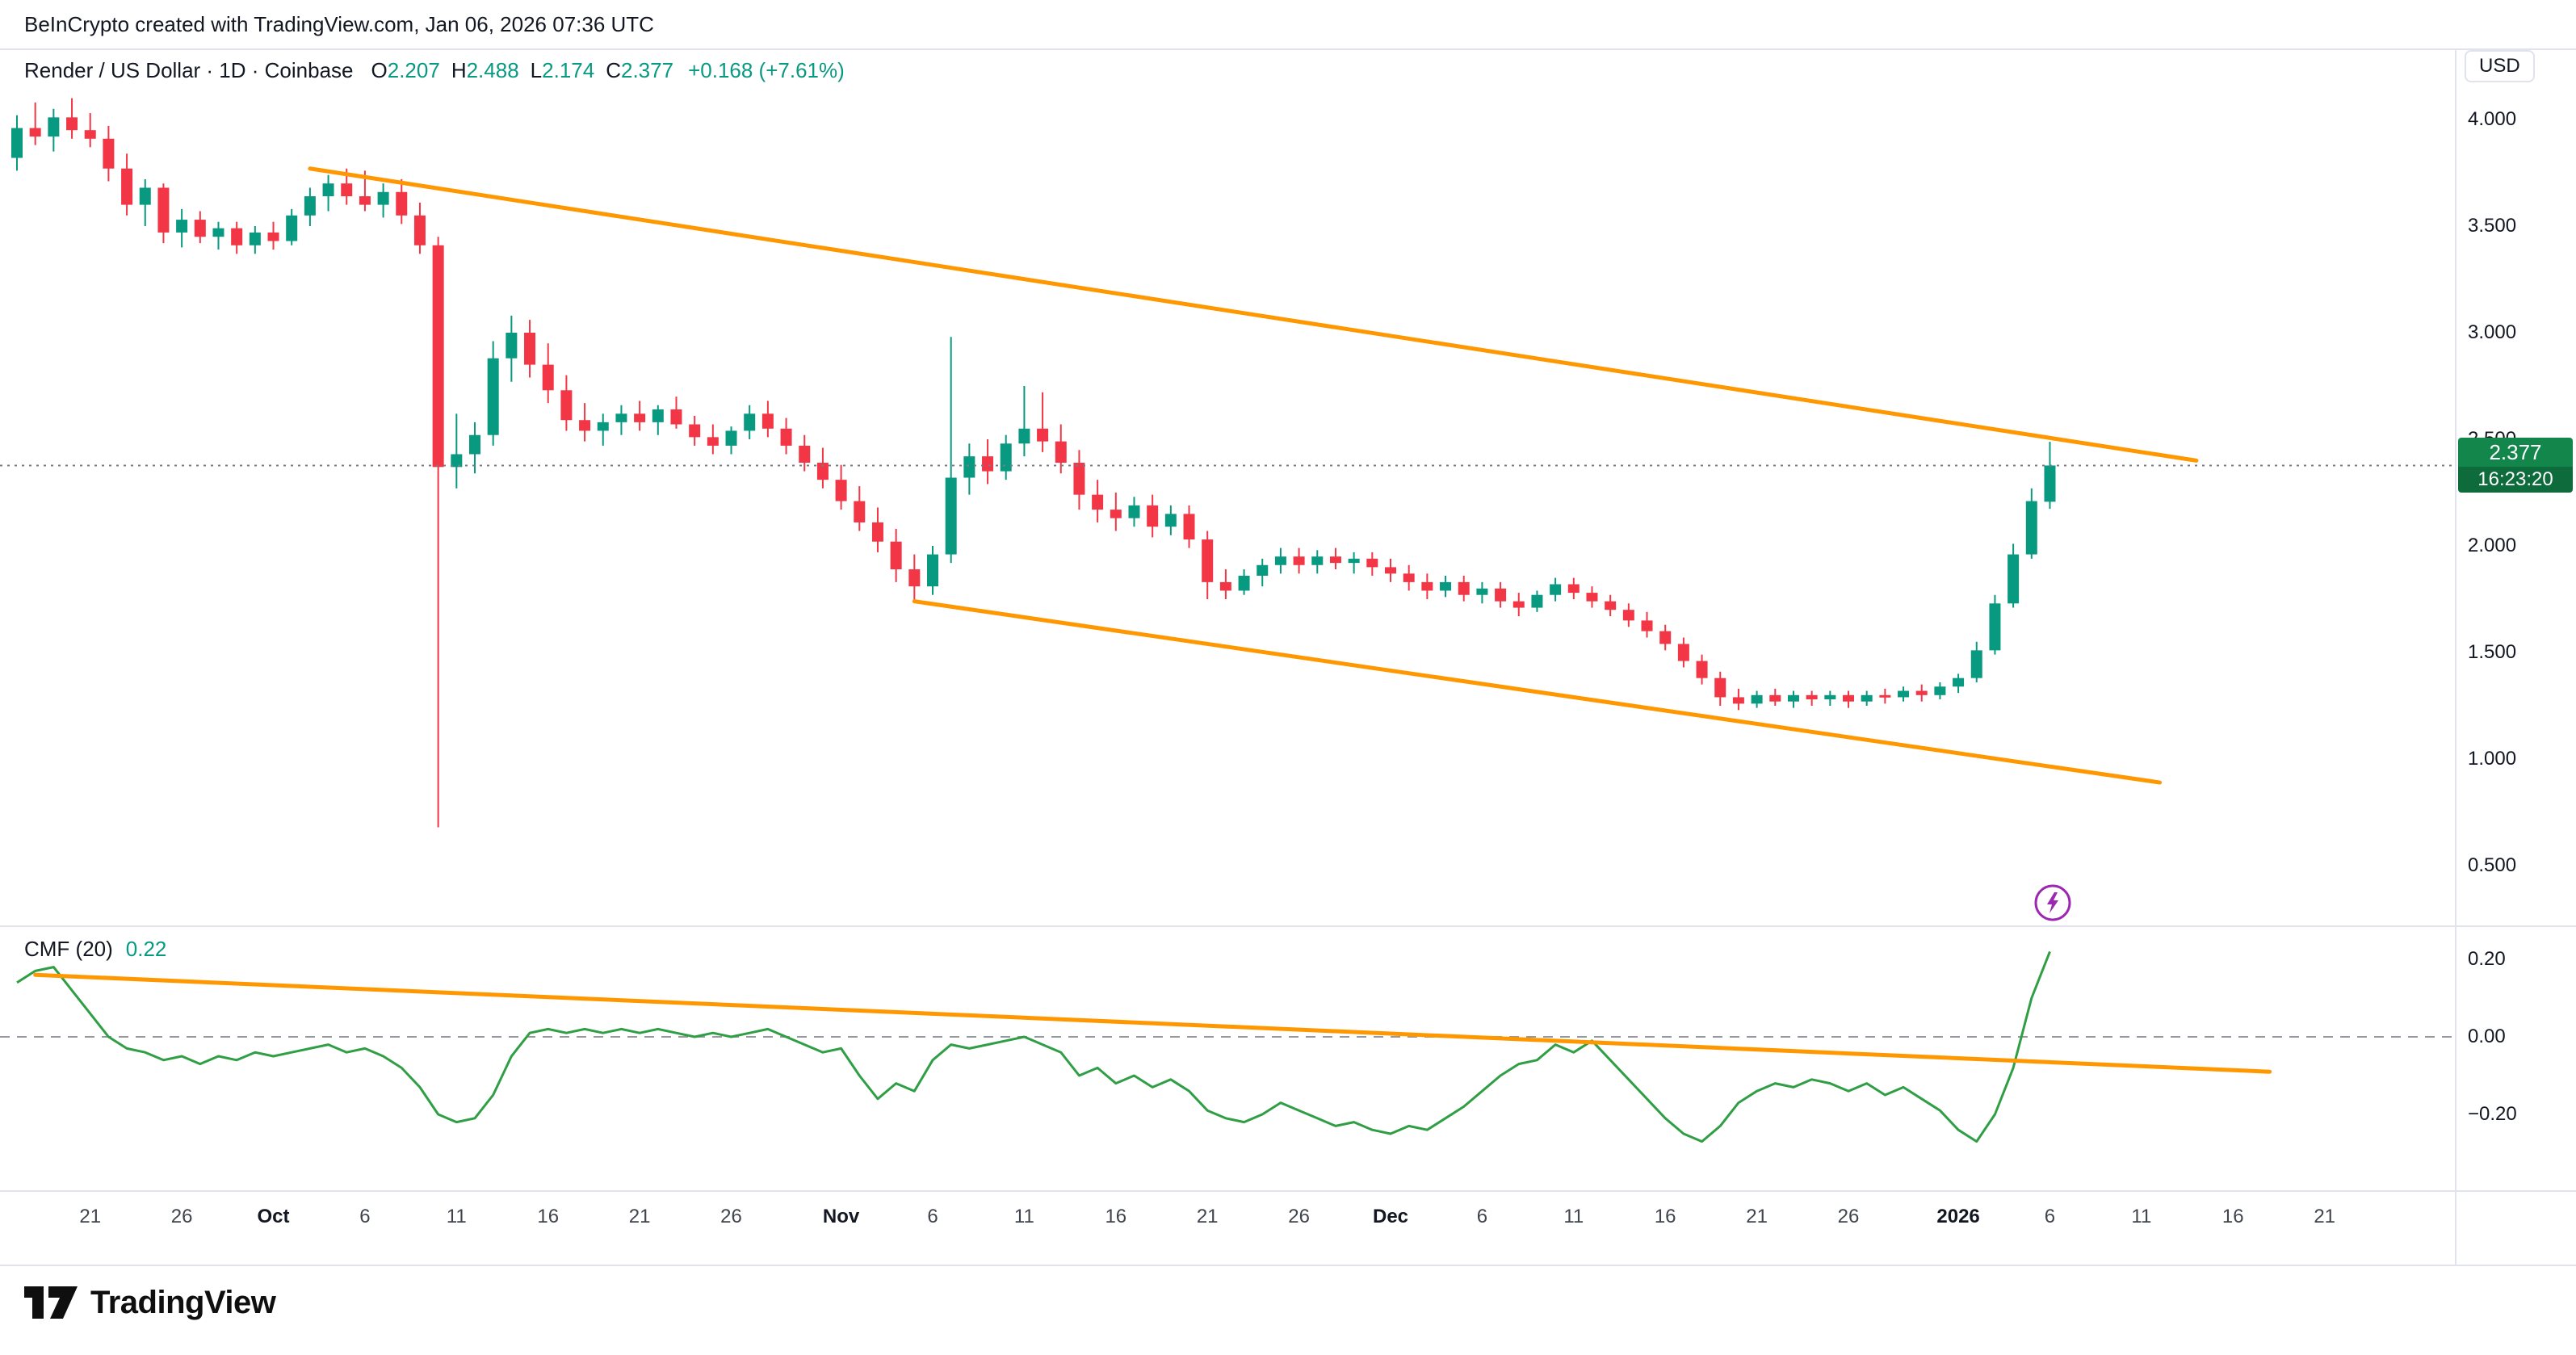  I want to click on countdown-timer: 16:23:20, so click(2515, 480).